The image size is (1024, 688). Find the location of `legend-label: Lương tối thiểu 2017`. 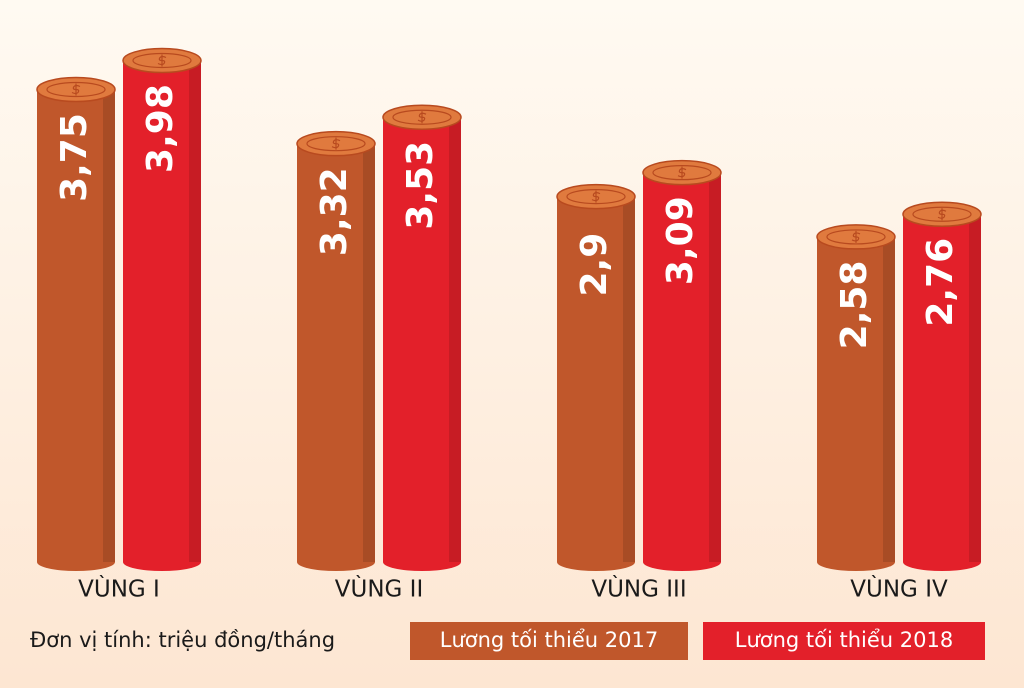

legend-label: Lương tối thiểu 2017 is located at coordinates (549, 640).